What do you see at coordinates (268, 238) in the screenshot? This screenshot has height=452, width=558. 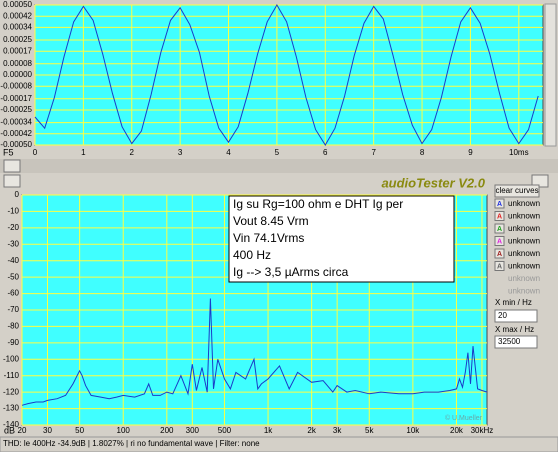 I see `annotation-line: Vin 74.1Vrms` at bounding box center [268, 238].